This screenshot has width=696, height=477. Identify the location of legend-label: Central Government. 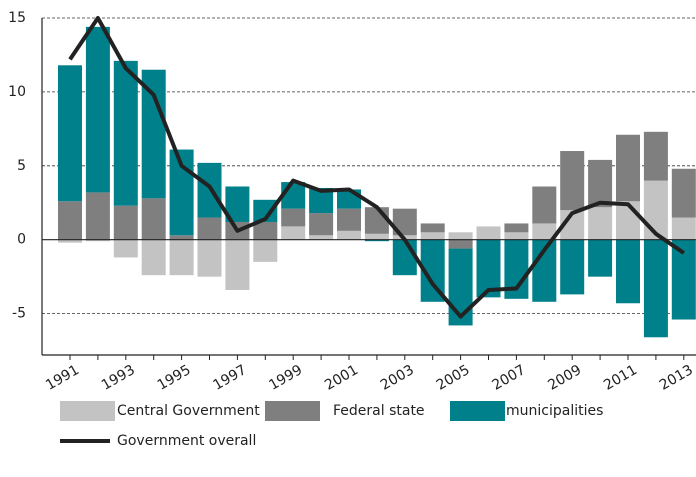
(188, 411).